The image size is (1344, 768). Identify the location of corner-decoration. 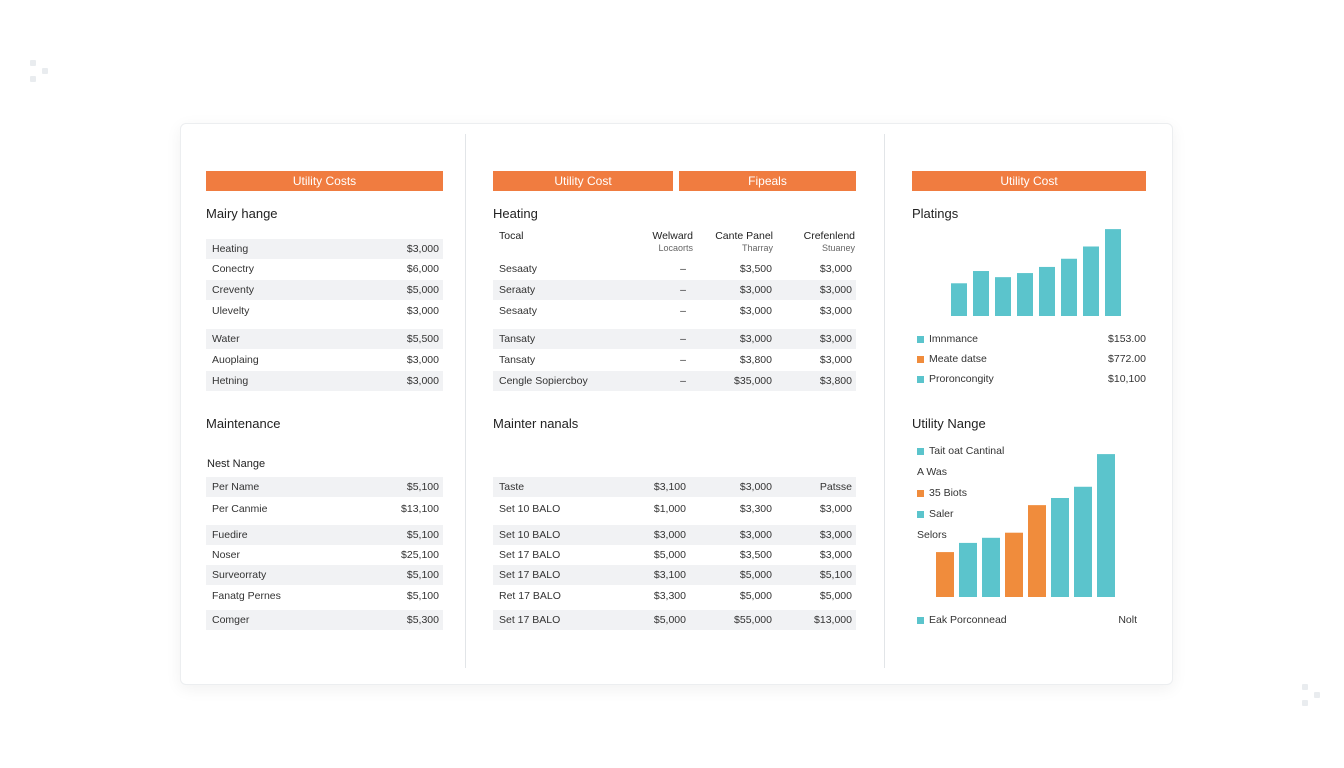
(42, 72).